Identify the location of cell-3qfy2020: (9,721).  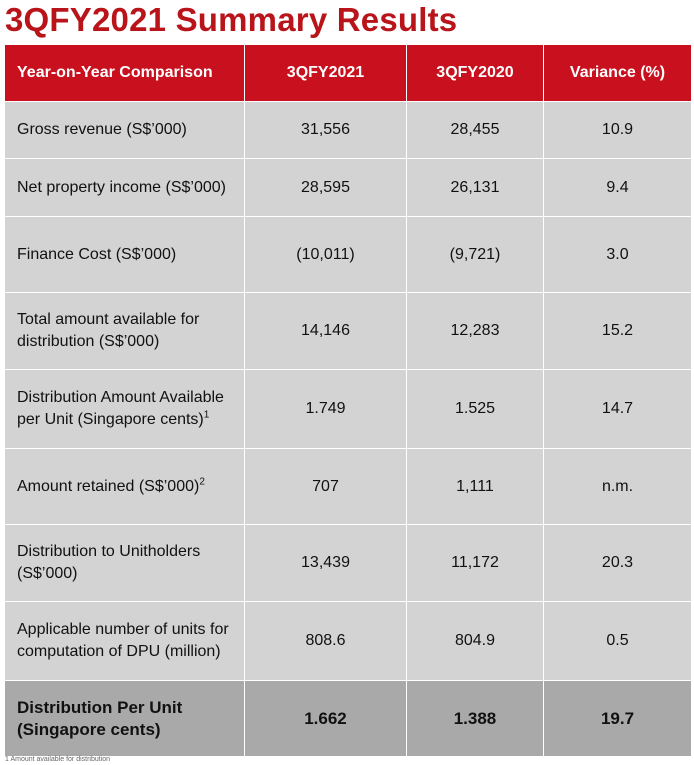
(475, 254).